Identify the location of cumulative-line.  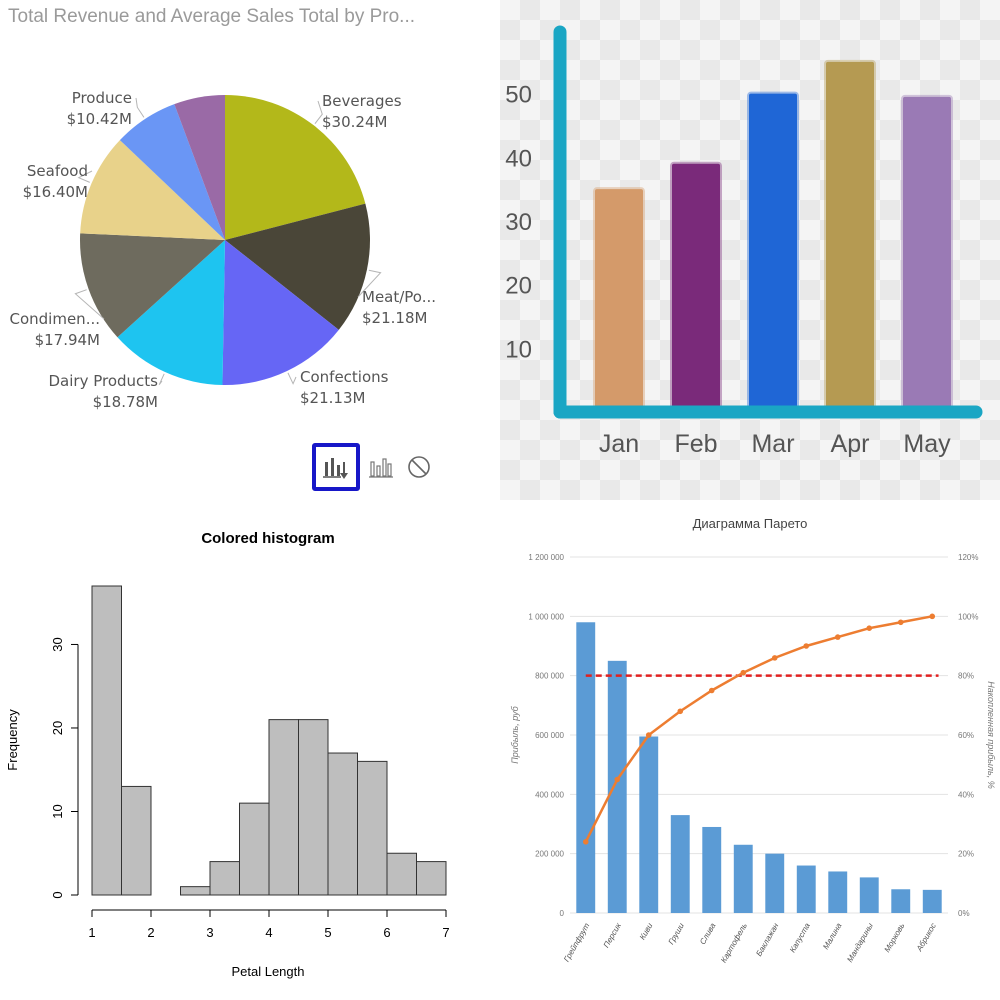
(758, 729).